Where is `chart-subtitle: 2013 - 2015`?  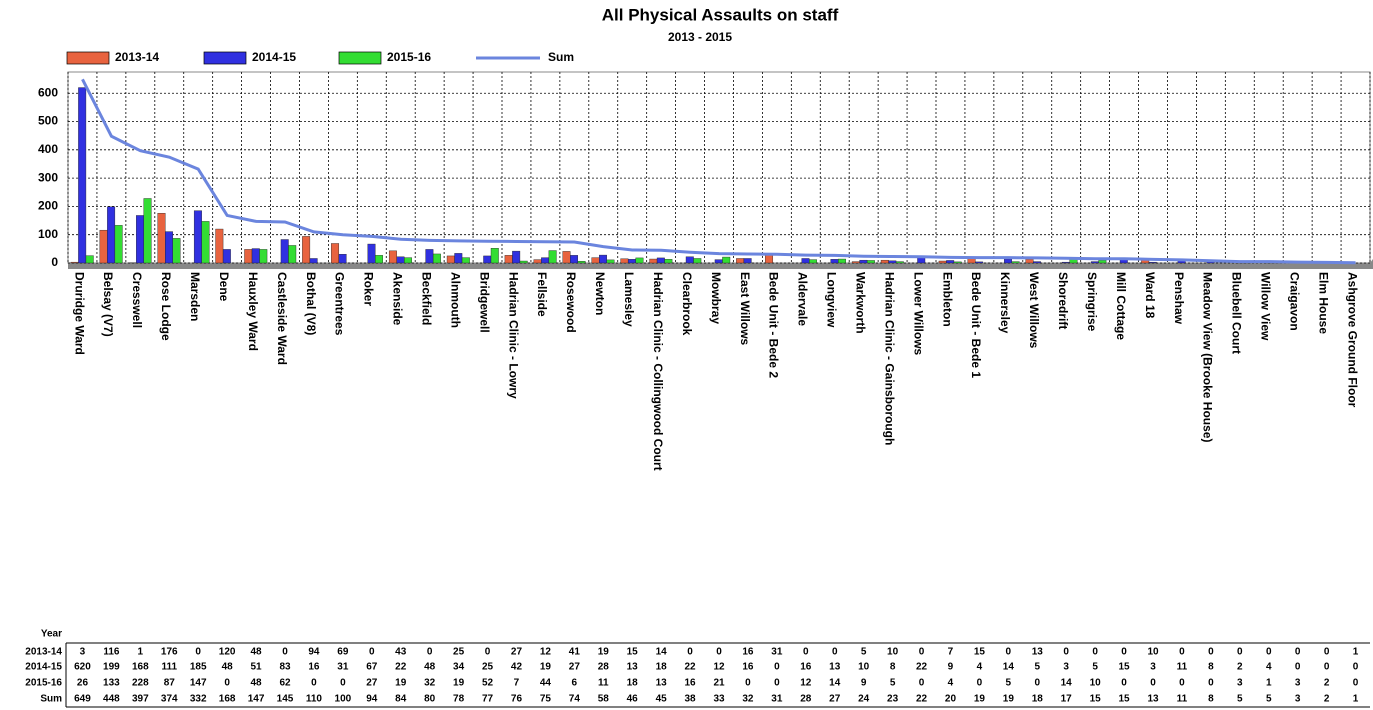 chart-subtitle: 2013 - 2015 is located at coordinates (700, 37).